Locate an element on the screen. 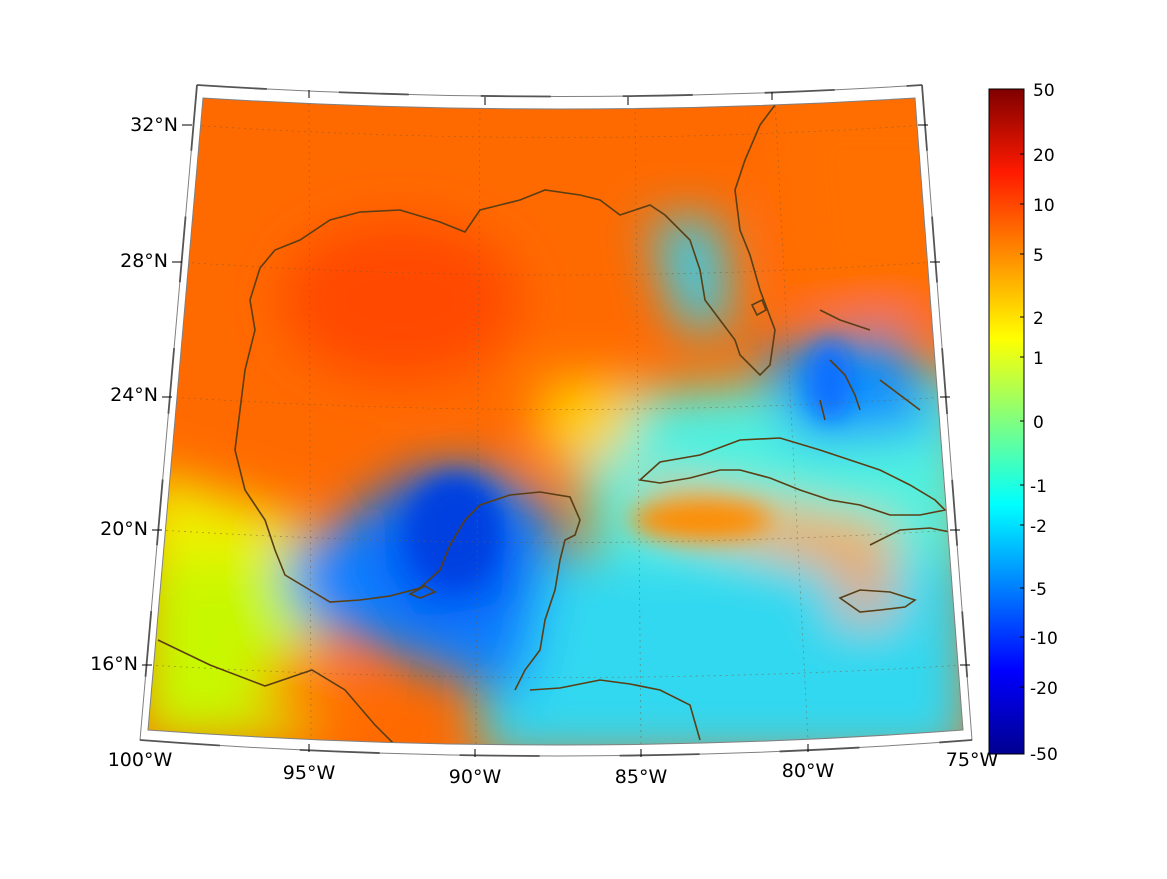  cb-label-50: 50 is located at coordinates (1044, 91).